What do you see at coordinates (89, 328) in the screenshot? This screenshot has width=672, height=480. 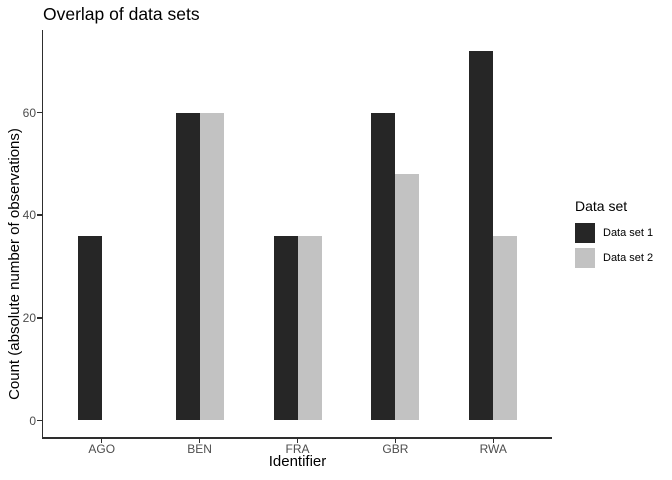 I see `bar-ago-dataset1` at bounding box center [89, 328].